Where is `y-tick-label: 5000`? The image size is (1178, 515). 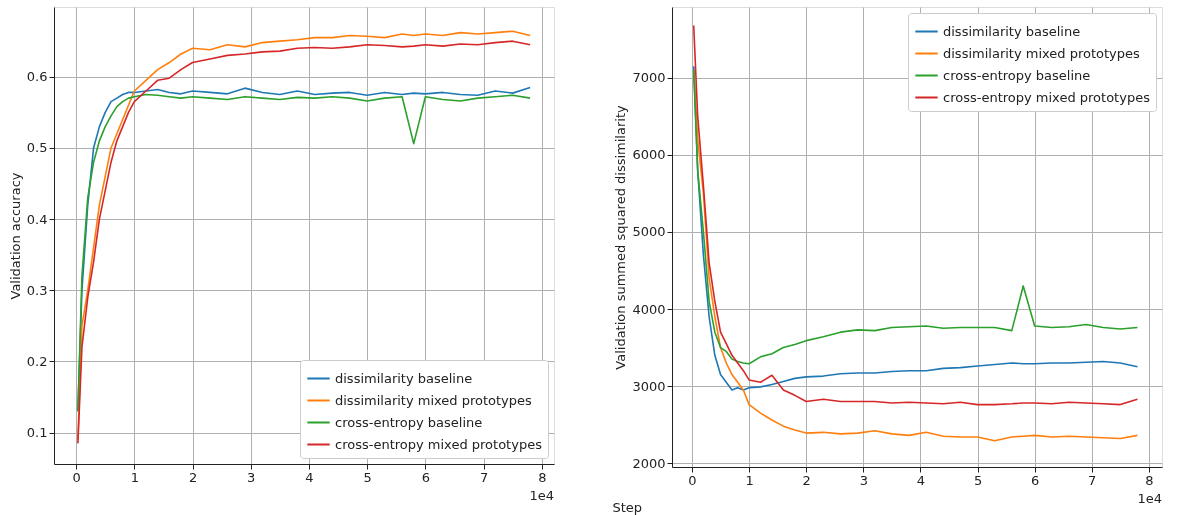
y-tick-label: 5000 is located at coordinates (649, 232).